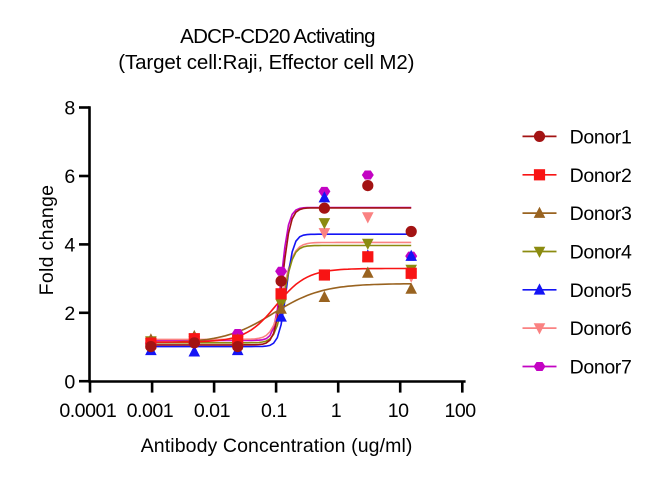 The image size is (670, 481). What do you see at coordinates (69, 382) in the screenshot?
I see `svg-text: 0` at bounding box center [69, 382].